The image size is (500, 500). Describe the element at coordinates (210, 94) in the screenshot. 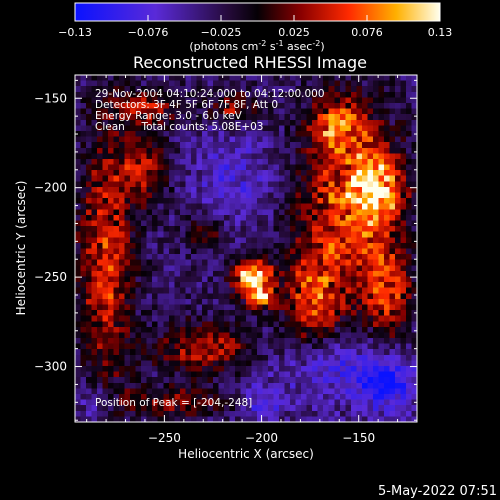

I see `annotation-time-range: 29-Nov-2004 04:10:24.000 to 04:12:00.000` at that location.